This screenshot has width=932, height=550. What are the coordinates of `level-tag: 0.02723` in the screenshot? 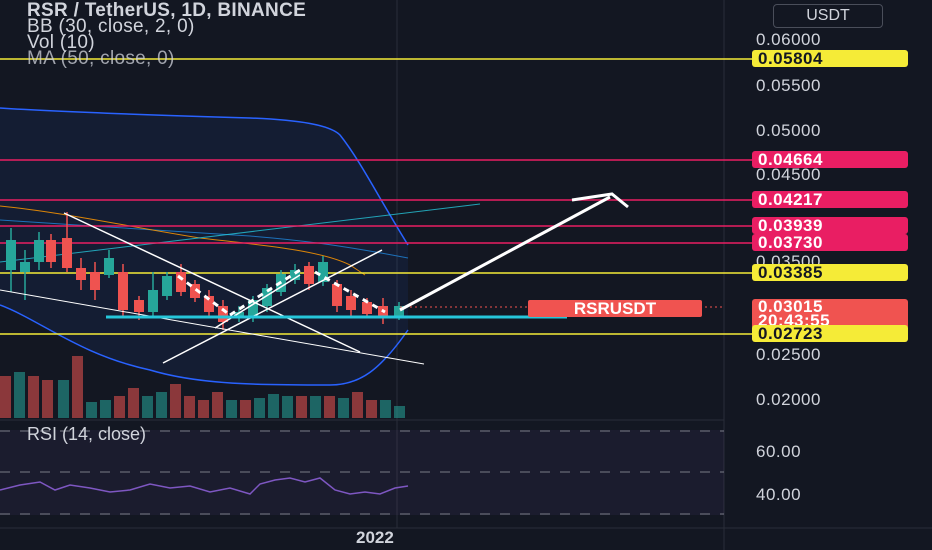 It's located at (830, 333).